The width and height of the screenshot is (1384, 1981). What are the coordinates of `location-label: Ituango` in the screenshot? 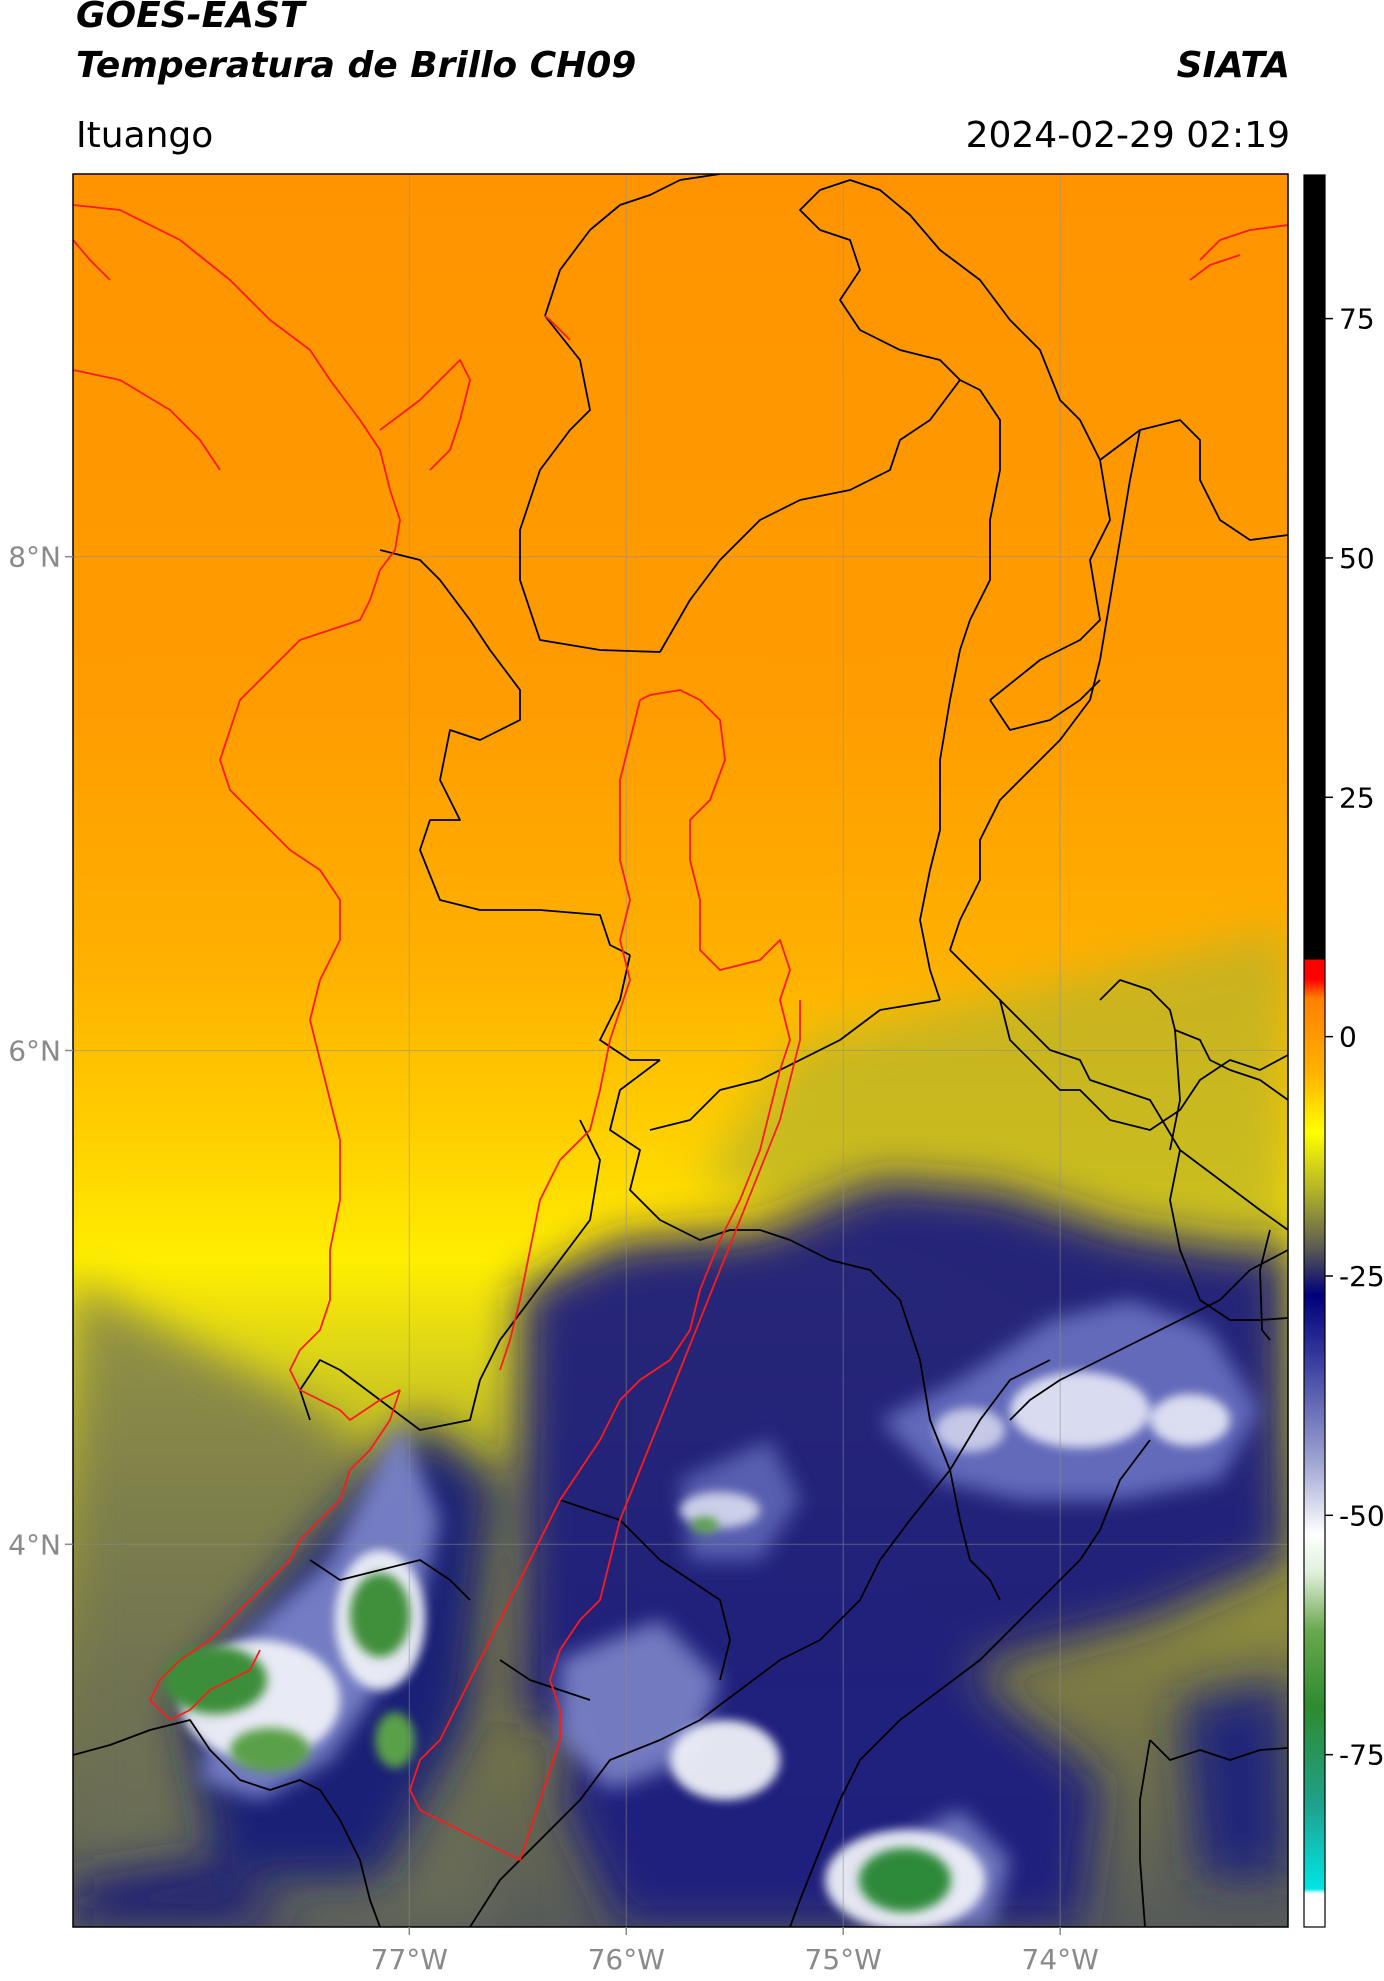 It's located at (145, 135).